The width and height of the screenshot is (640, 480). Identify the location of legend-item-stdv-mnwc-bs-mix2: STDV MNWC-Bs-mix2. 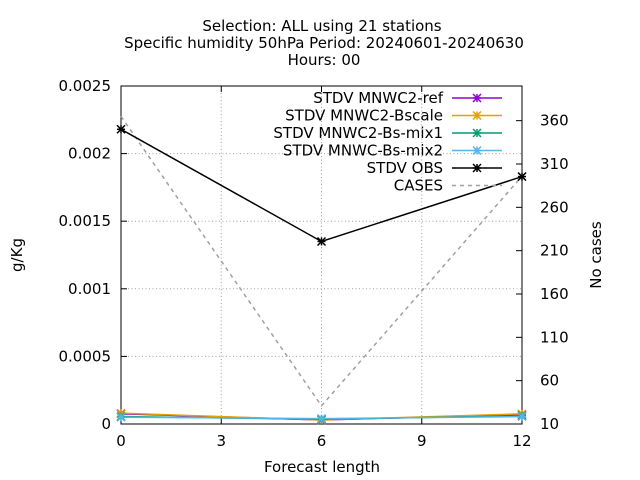
(392, 151).